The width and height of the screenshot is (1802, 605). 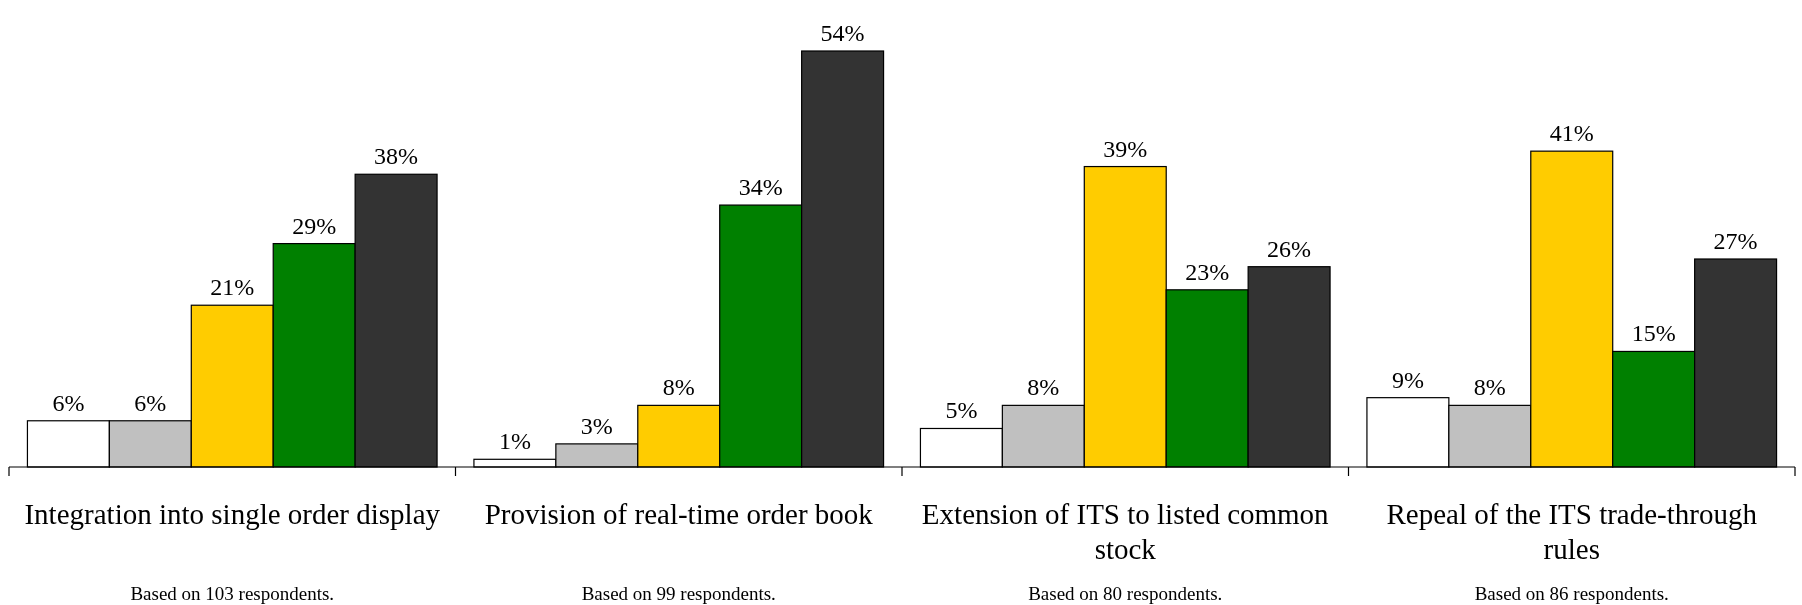 I want to click on x-tick-label: Extension of ITS to listed common stock, so click(x=1125, y=531).